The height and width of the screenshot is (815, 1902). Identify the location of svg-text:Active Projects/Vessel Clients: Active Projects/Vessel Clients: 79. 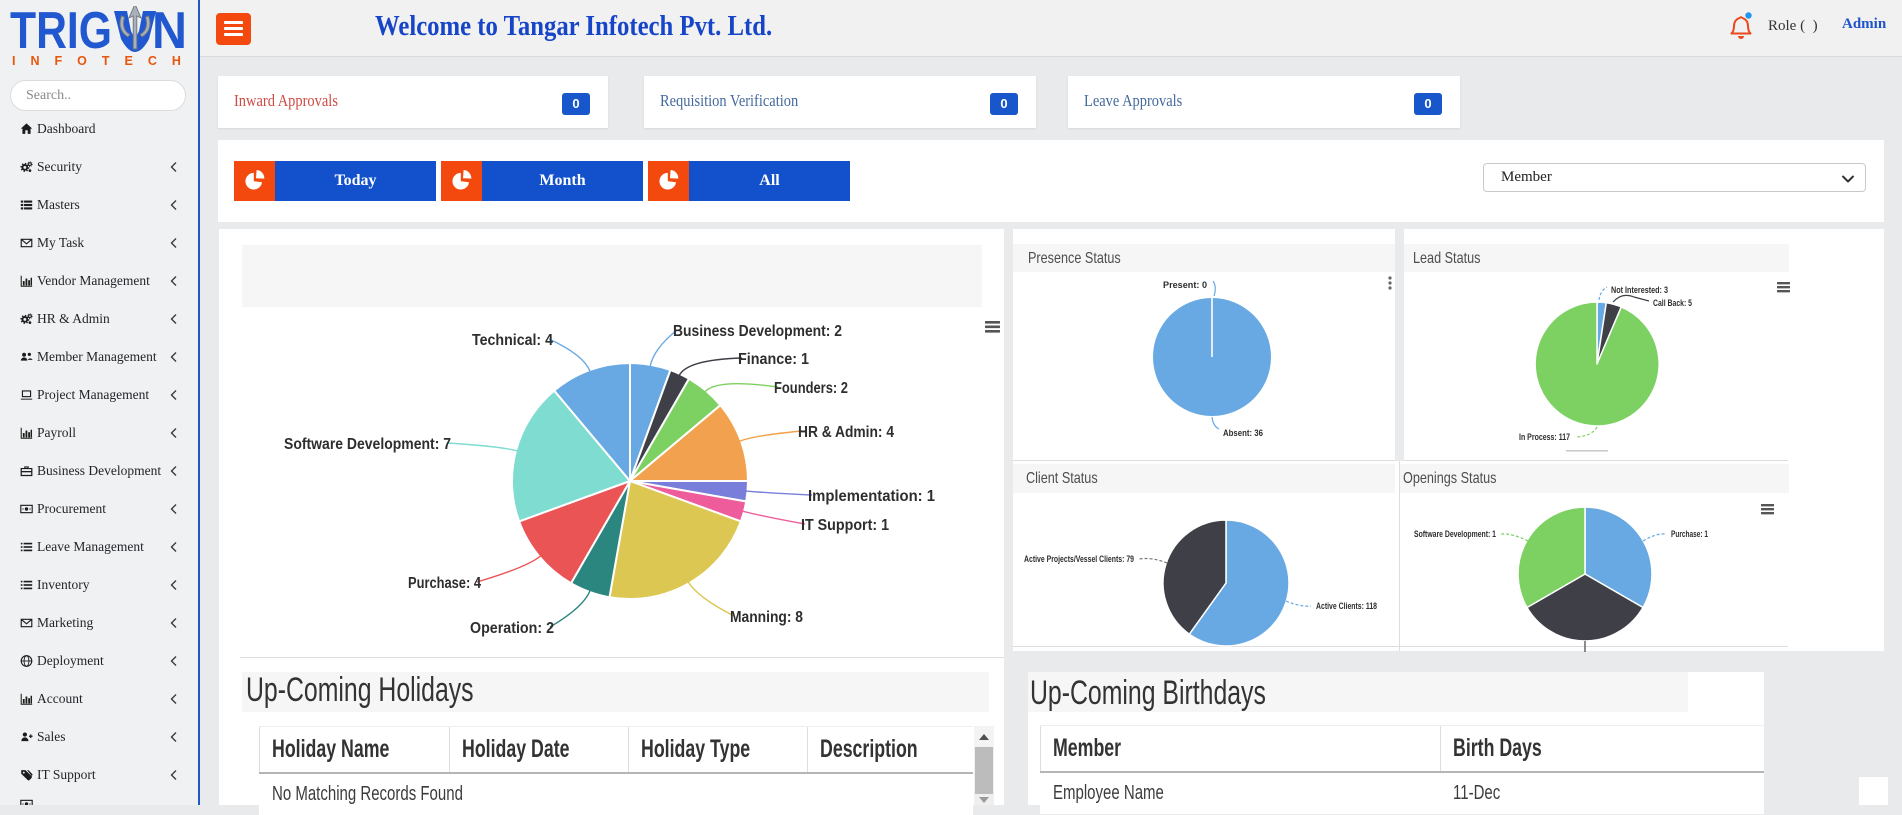
(1079, 559).